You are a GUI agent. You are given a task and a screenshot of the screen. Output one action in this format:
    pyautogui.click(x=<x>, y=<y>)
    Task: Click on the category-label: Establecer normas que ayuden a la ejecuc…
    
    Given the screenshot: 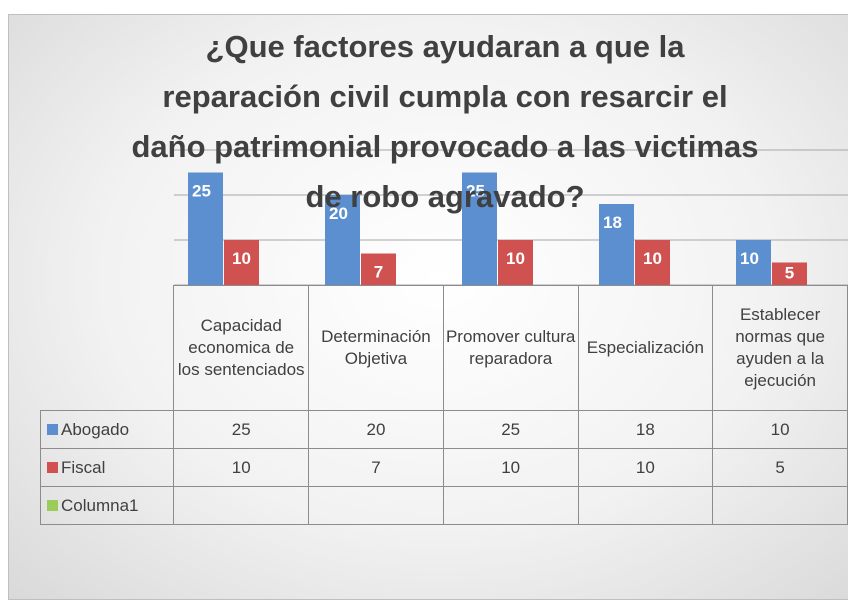 What is the action you would take?
    pyautogui.click(x=780, y=348)
    